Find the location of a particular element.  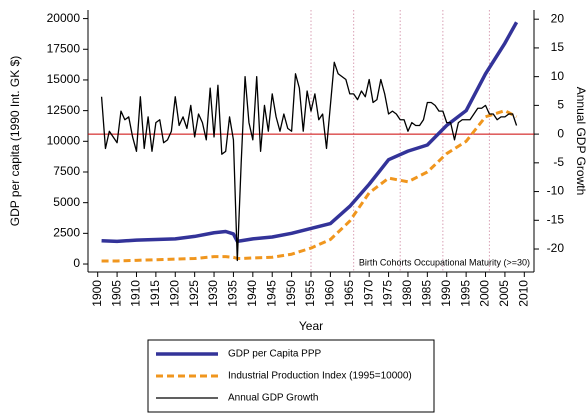

x-tick-label: 1935 is located at coordinates (233, 293).